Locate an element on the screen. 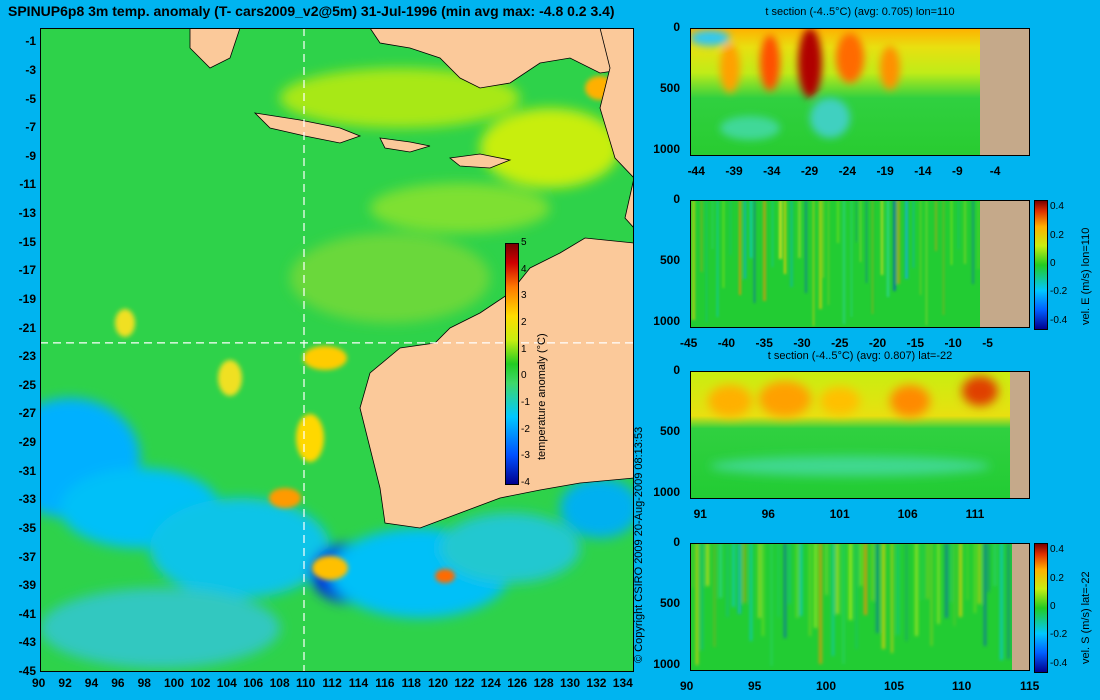  map-x-tick: 108 is located at coordinates (279, 683).